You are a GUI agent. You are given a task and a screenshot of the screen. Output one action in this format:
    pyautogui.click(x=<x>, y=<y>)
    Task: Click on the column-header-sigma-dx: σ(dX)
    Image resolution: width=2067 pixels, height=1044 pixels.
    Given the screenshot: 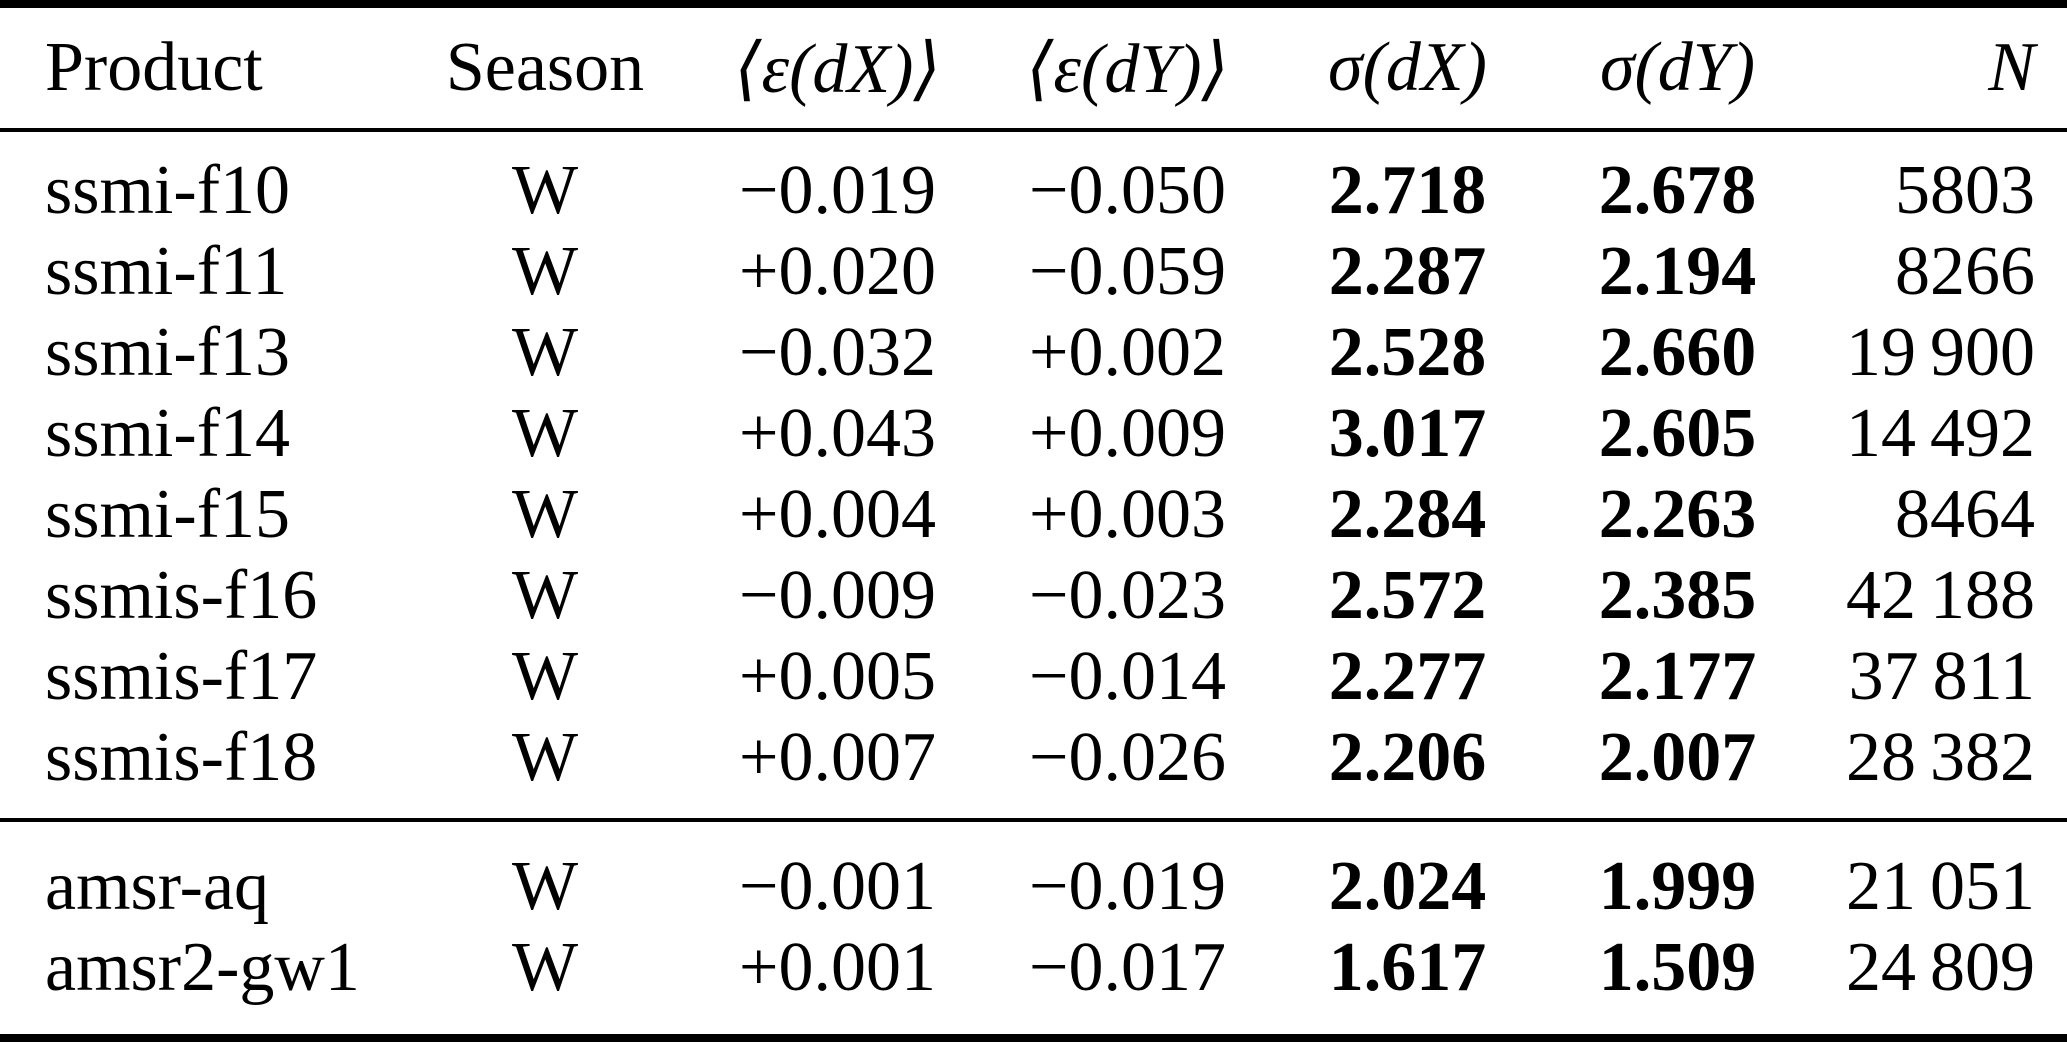 What is the action you would take?
    pyautogui.click(x=1407, y=67)
    